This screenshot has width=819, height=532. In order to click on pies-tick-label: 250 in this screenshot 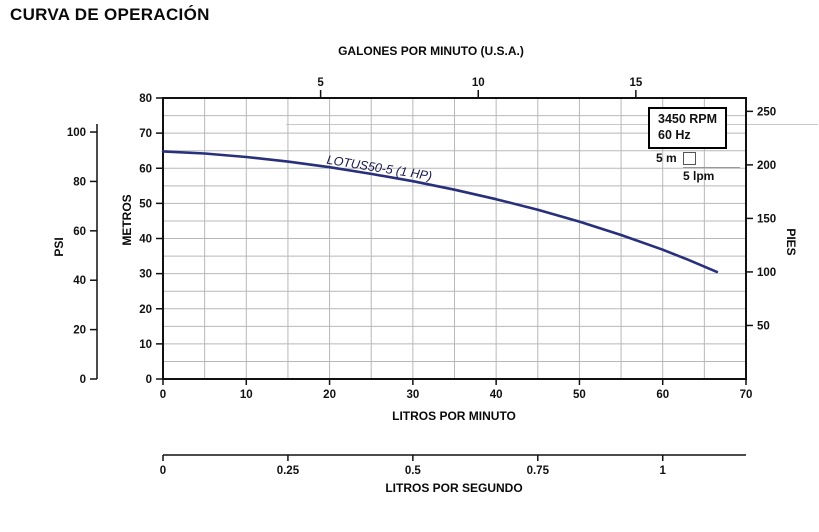, I will do `click(766, 112)`.